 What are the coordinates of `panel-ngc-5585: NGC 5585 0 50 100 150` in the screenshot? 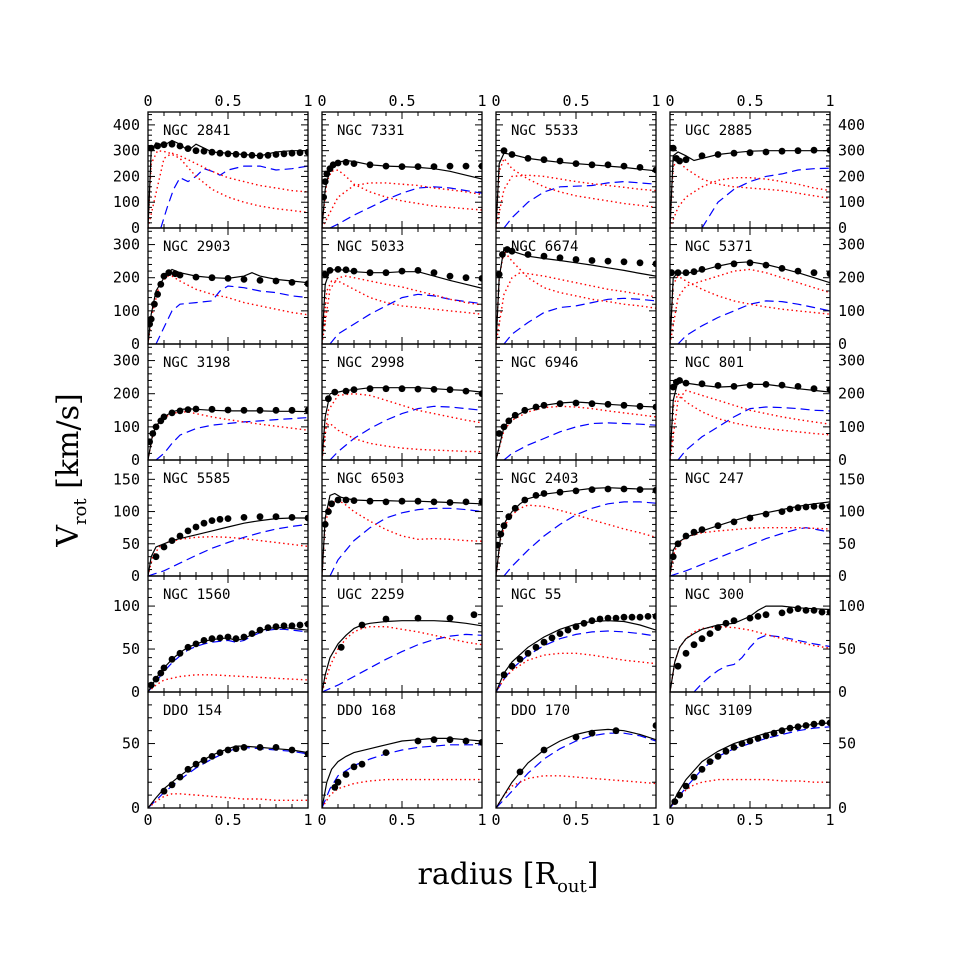 It's located at (211, 522).